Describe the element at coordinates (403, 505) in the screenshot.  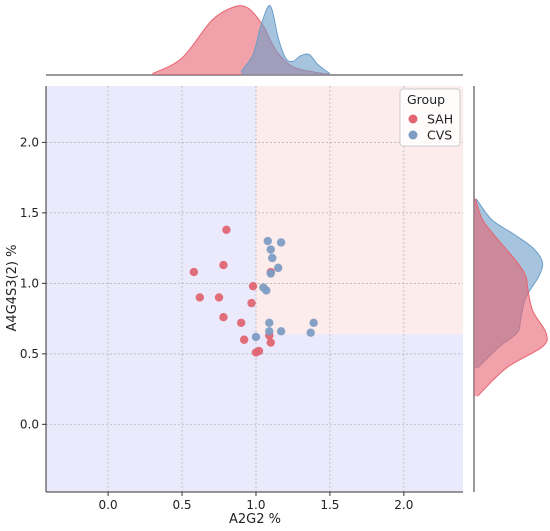
I see `x-tick-label: 2.0` at that location.